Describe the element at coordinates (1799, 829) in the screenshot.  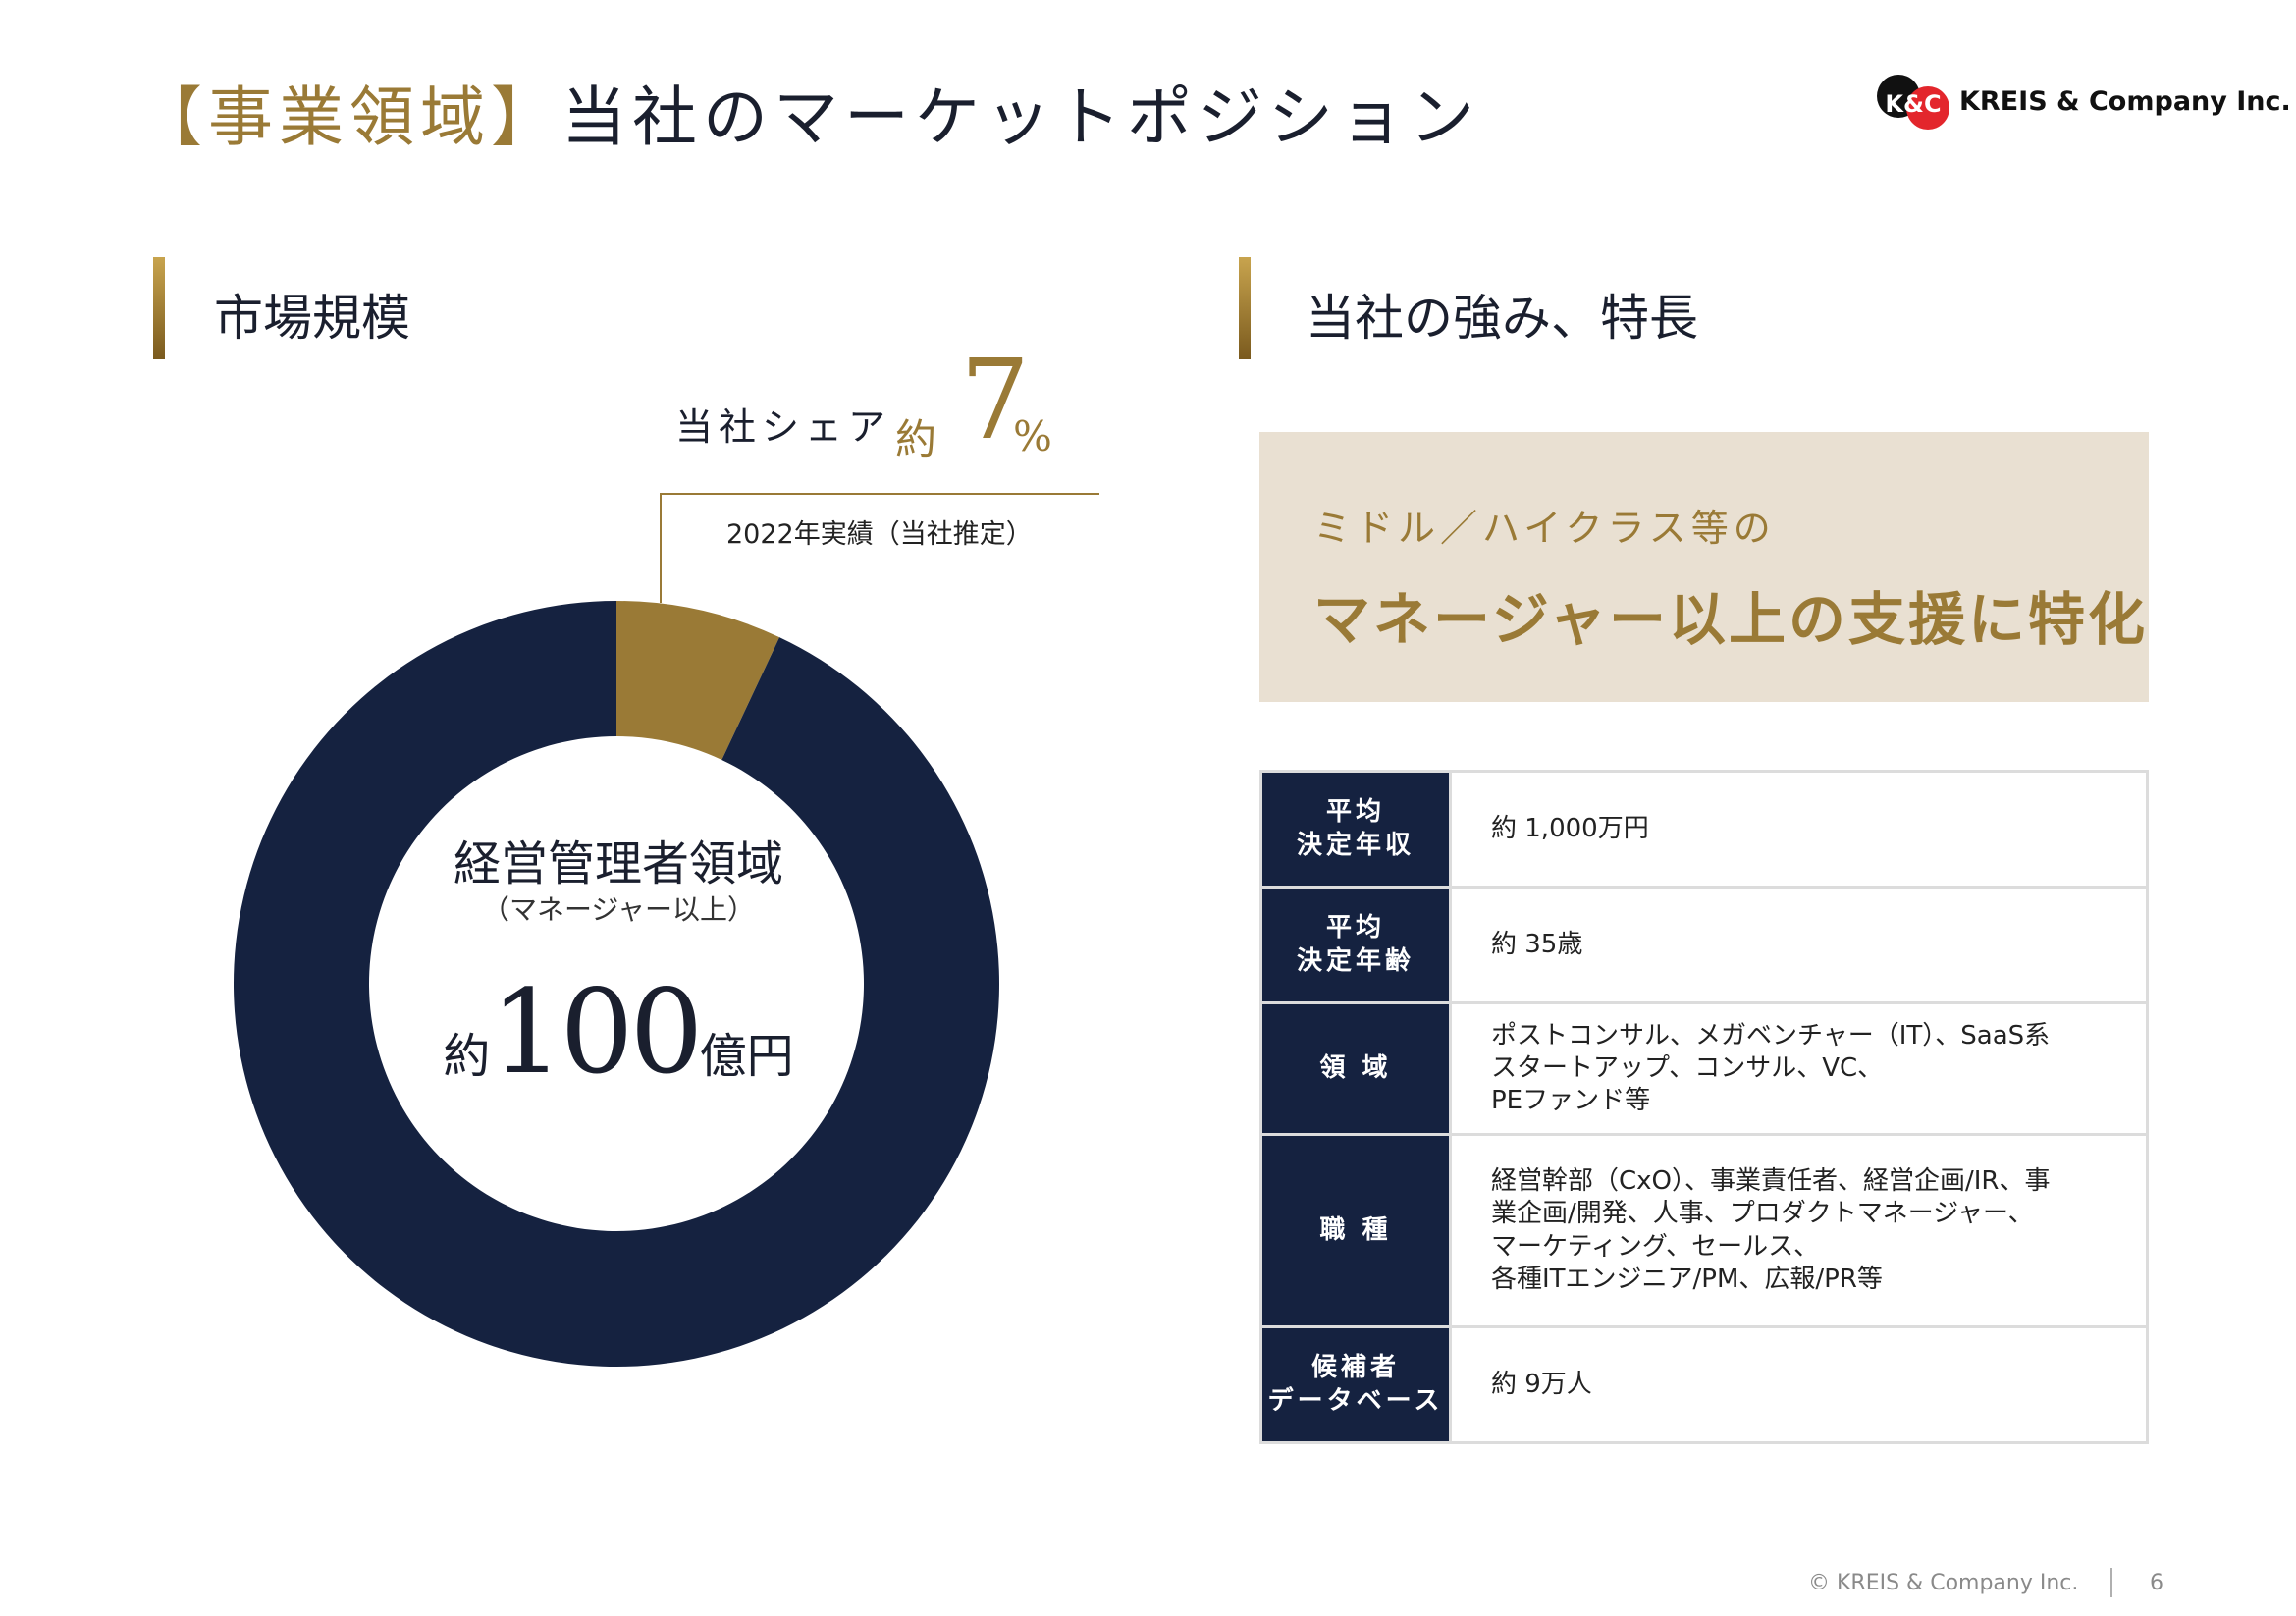
I see `table-row-value: 約 1,000万円` at that location.